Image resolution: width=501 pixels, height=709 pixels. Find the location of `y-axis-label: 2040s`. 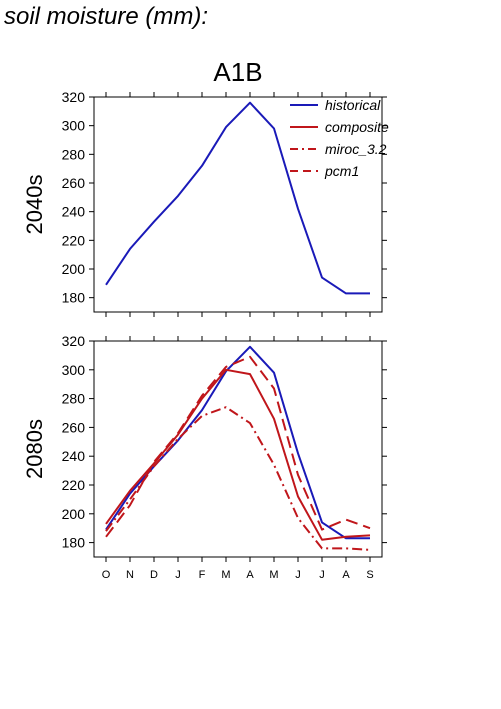

y-axis-label: 2040s is located at coordinates (34, 205).